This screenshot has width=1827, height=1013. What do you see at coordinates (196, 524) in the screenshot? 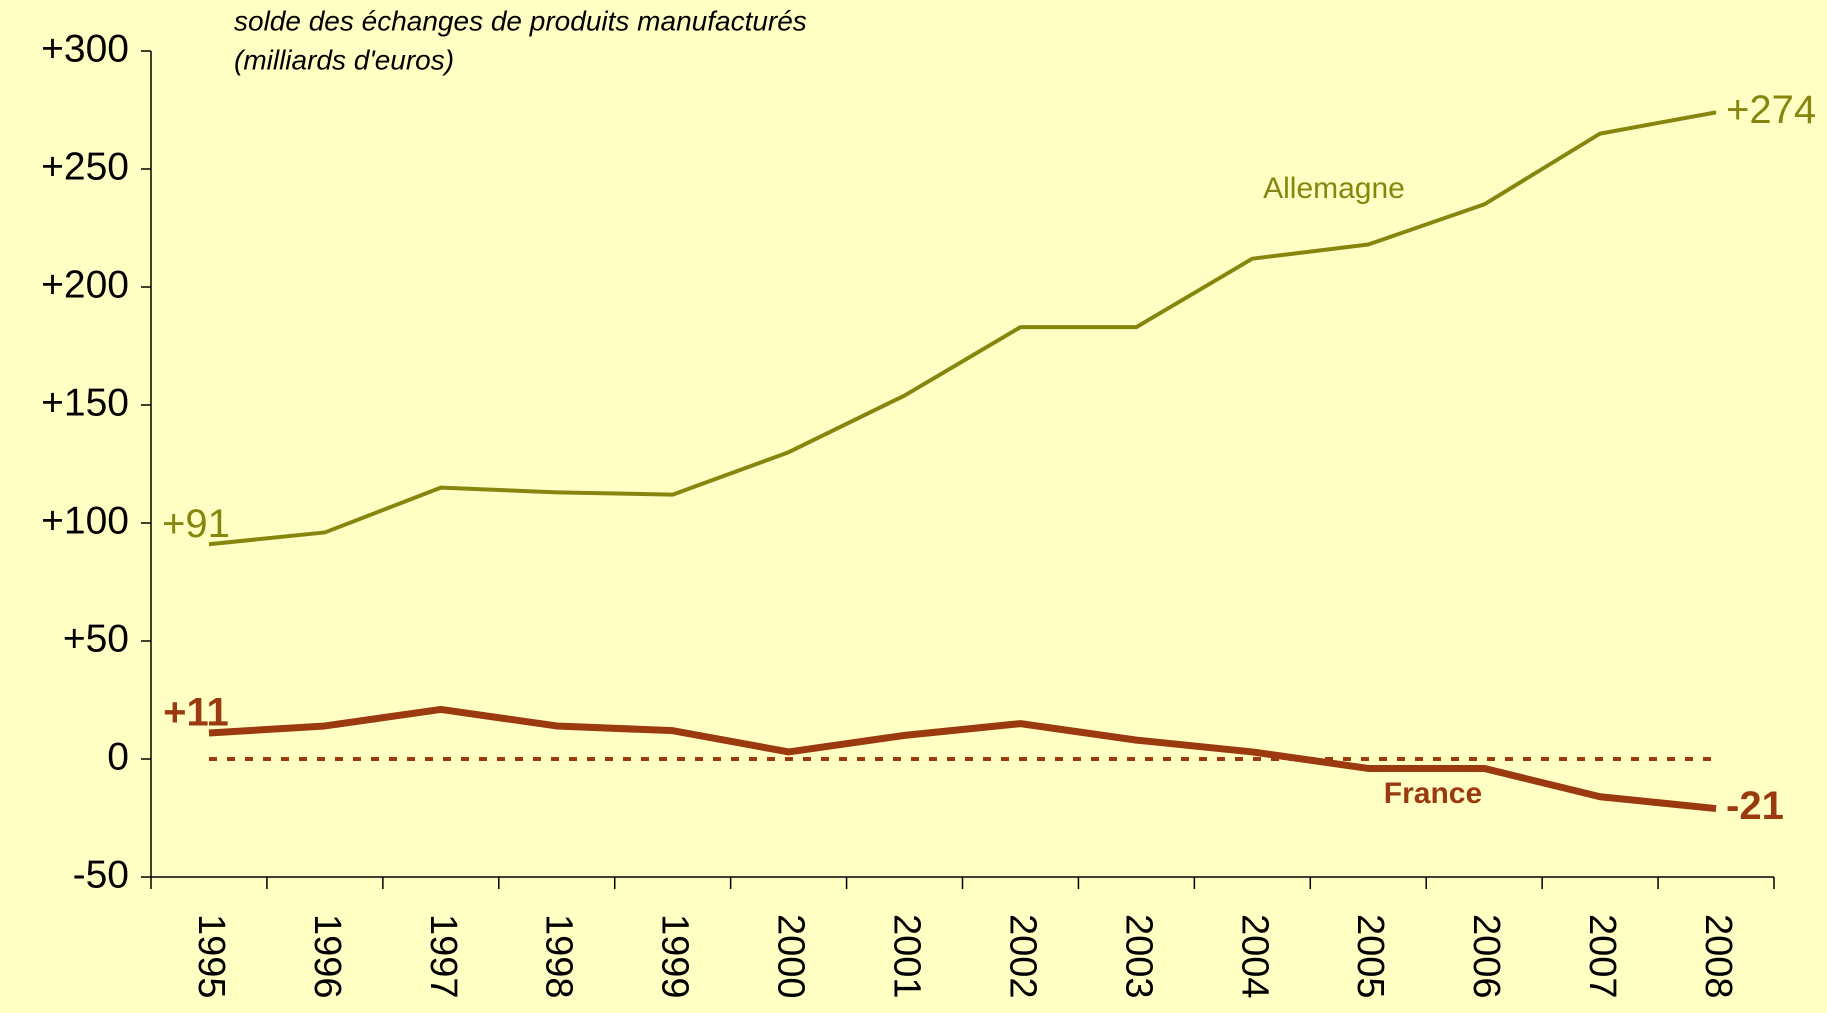
I see `value-label: +91` at bounding box center [196, 524].